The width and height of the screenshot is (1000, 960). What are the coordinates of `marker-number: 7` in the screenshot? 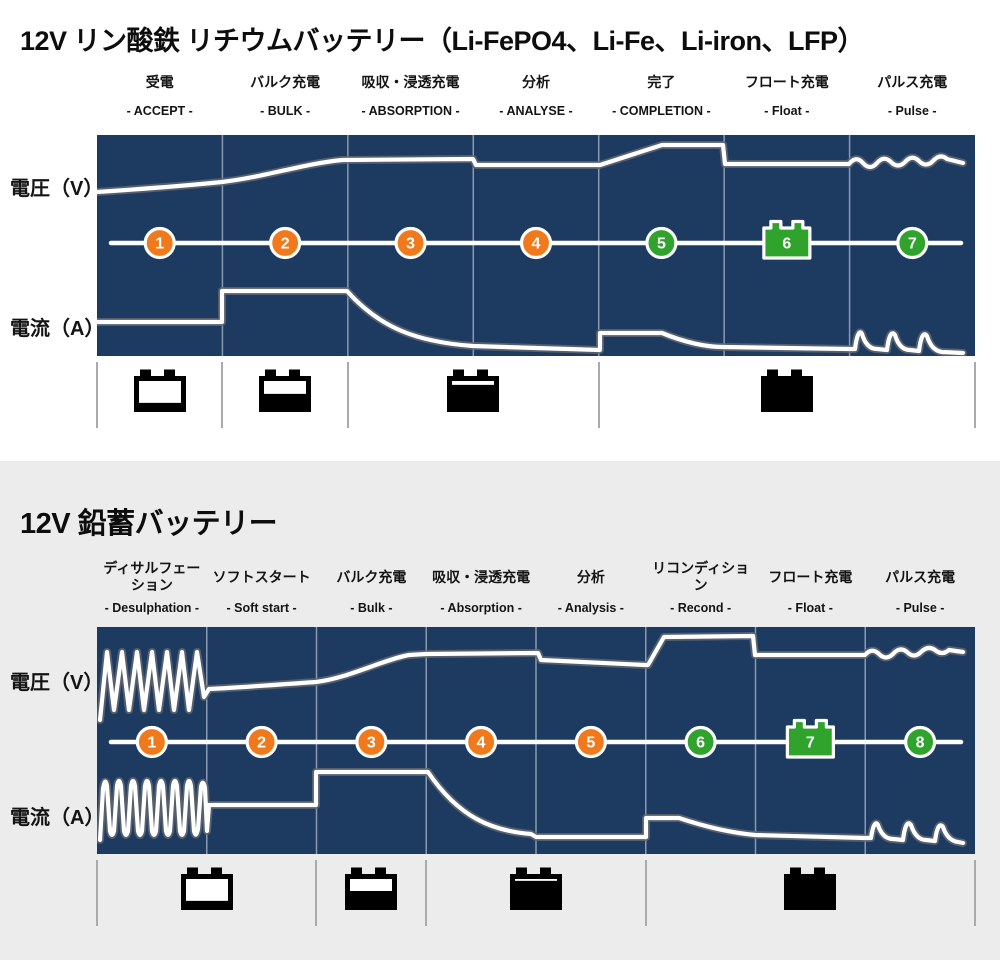 It's located at (810, 743).